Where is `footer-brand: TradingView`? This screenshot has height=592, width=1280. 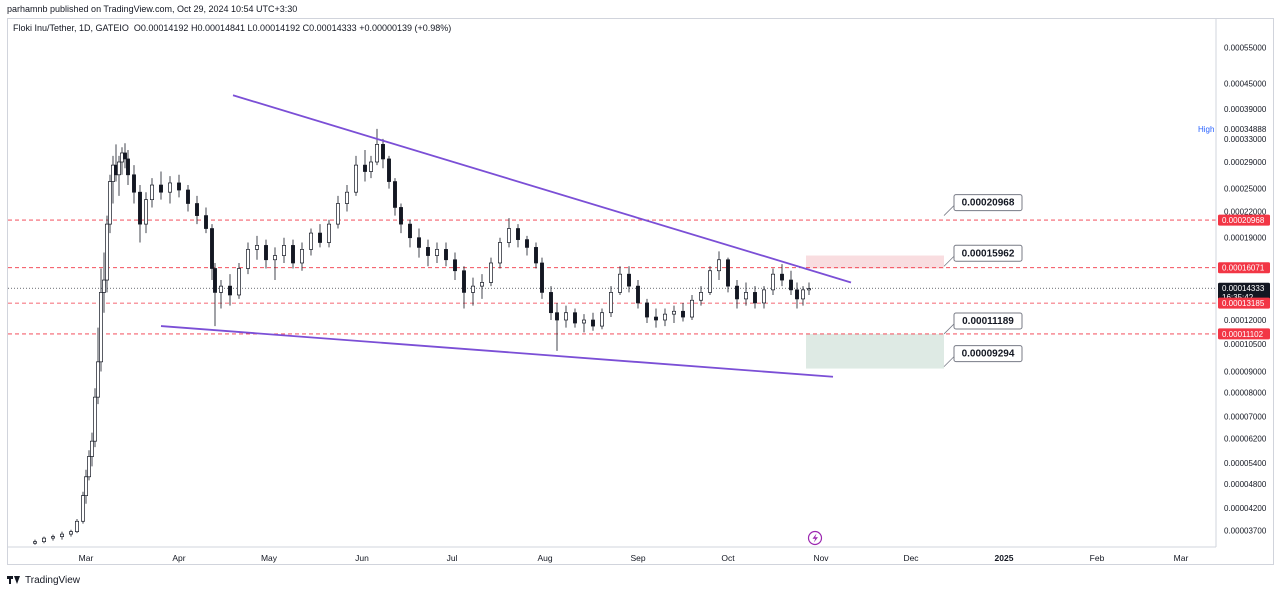
footer-brand: TradingView is located at coordinates (53, 580).